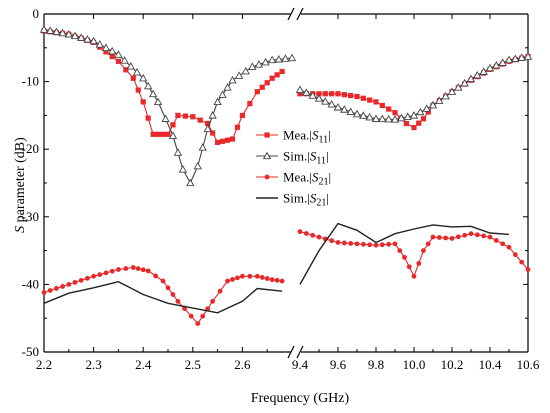 This screenshot has height=413, width=550. What do you see at coordinates (30, 81) in the screenshot?
I see `y-tick-label: -10` at bounding box center [30, 81].